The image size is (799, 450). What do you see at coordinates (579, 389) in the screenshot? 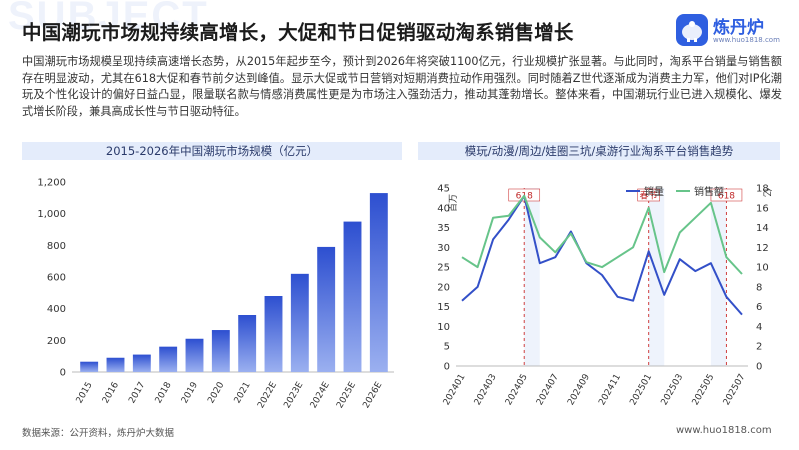
I see `line-x-tick-label: 202409` at bounding box center [579, 389].